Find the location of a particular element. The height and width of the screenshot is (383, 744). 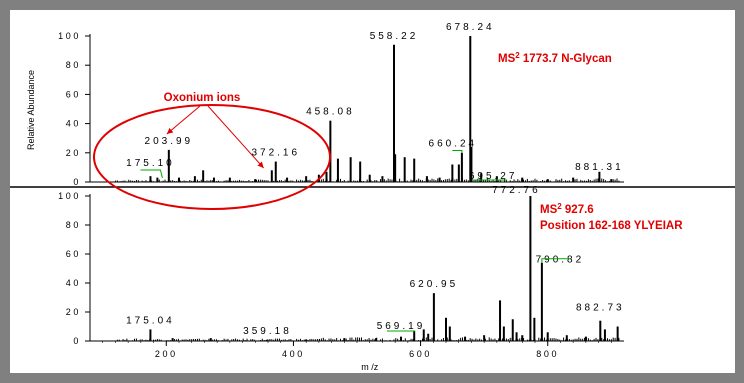

peak-label: 695.27 is located at coordinates (493, 176).